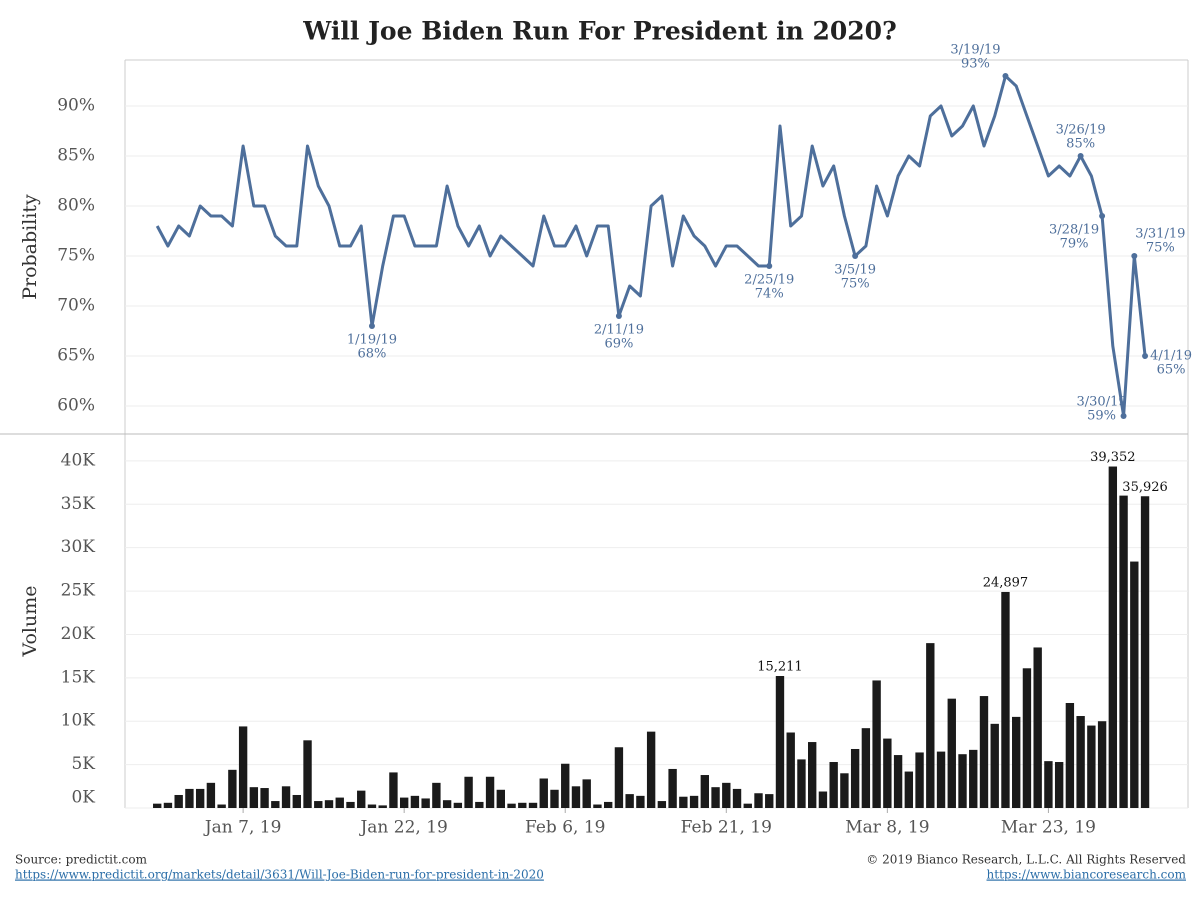  Describe the element at coordinates (1102, 402) in the screenshot. I see `annotation-date: 3/30/19` at that location.